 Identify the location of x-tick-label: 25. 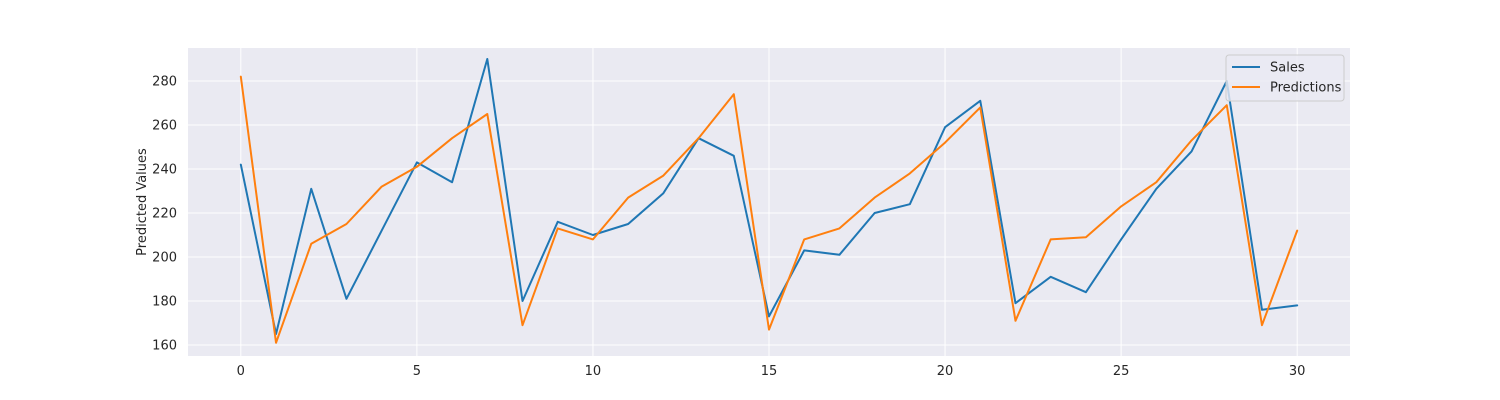
(1121, 371).